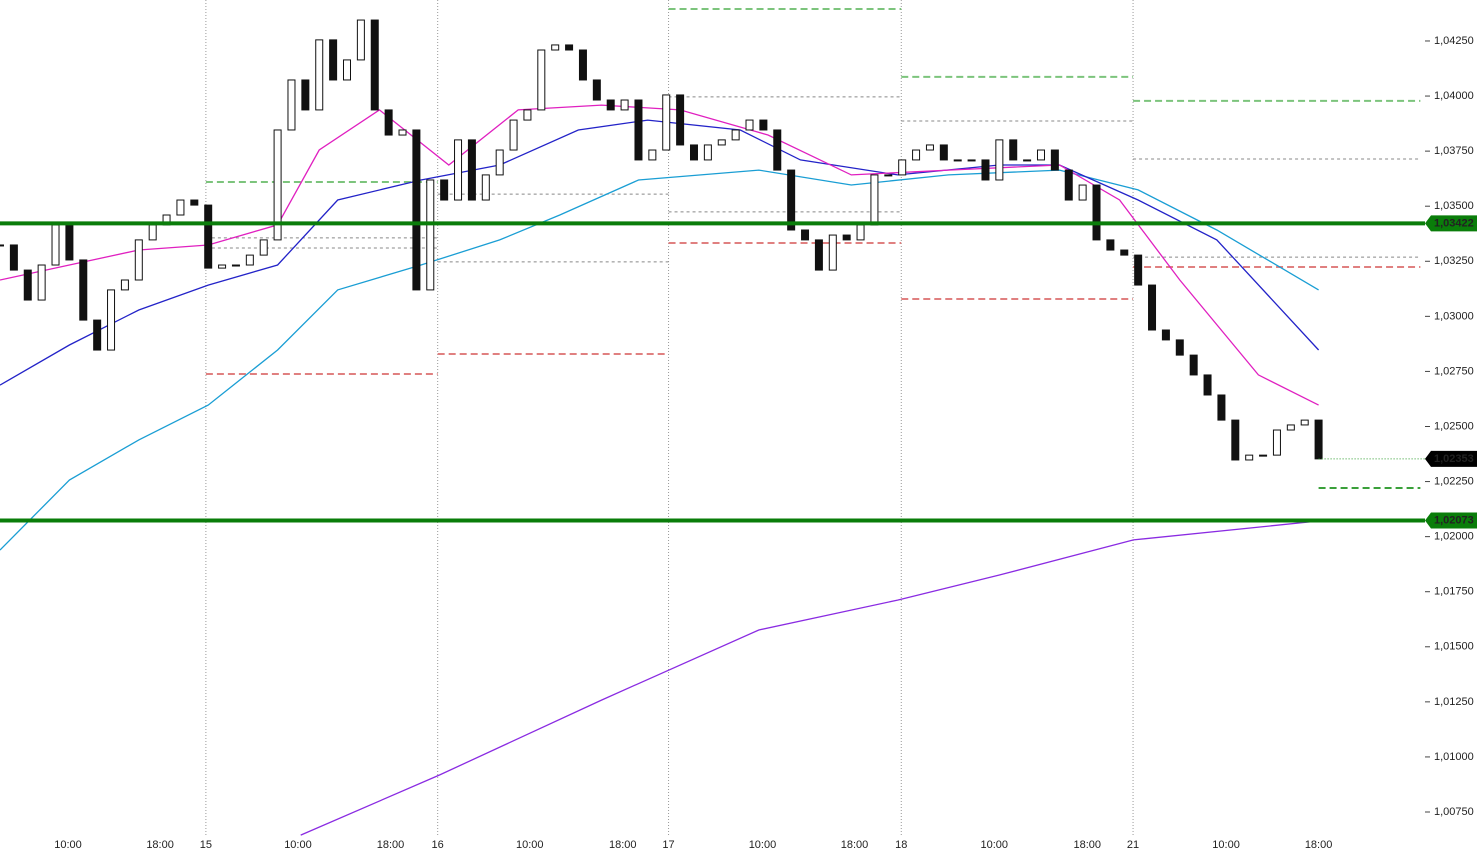  I want to click on y-tick-label: 1,01000, so click(1454, 757).